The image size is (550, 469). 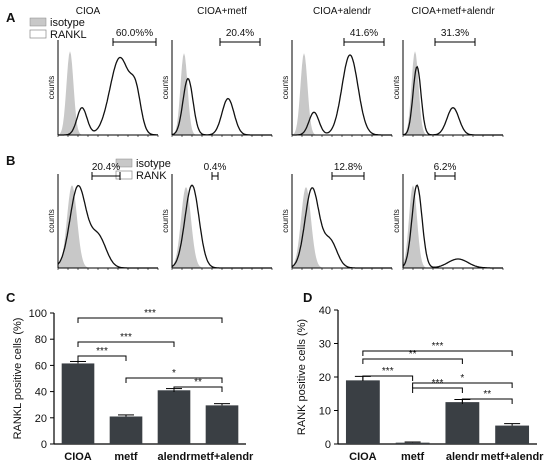 What do you see at coordinates (342, 227) in the screenshot?
I see `histogram-b-3-isotype-area` at bounding box center [342, 227].